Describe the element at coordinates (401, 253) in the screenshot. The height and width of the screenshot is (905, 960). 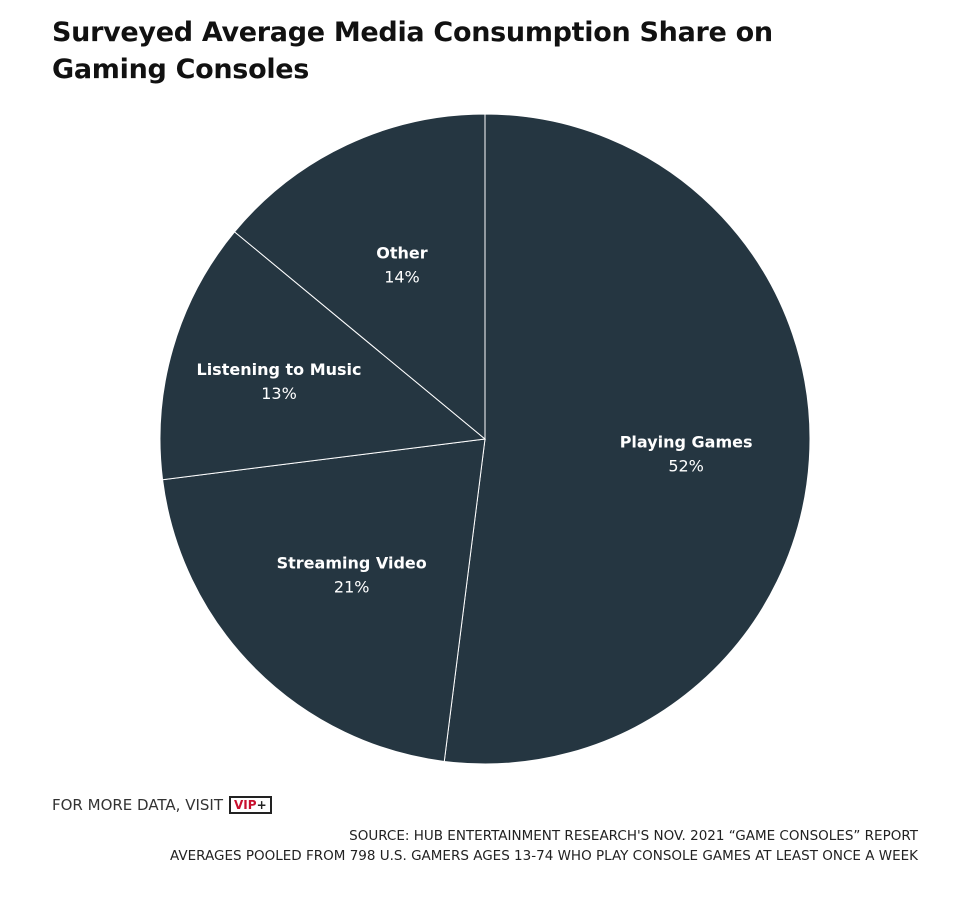
I see `slice-category-other: Other` at that location.